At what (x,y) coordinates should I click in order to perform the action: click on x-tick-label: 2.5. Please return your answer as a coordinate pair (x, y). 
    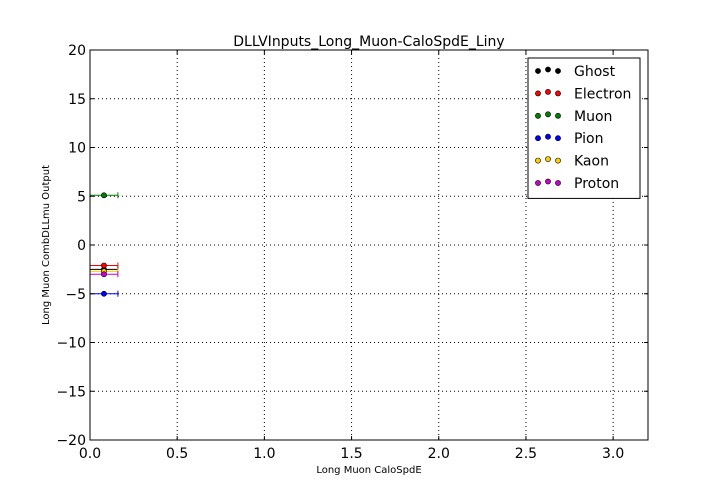
    Looking at the image, I should click on (526, 454).